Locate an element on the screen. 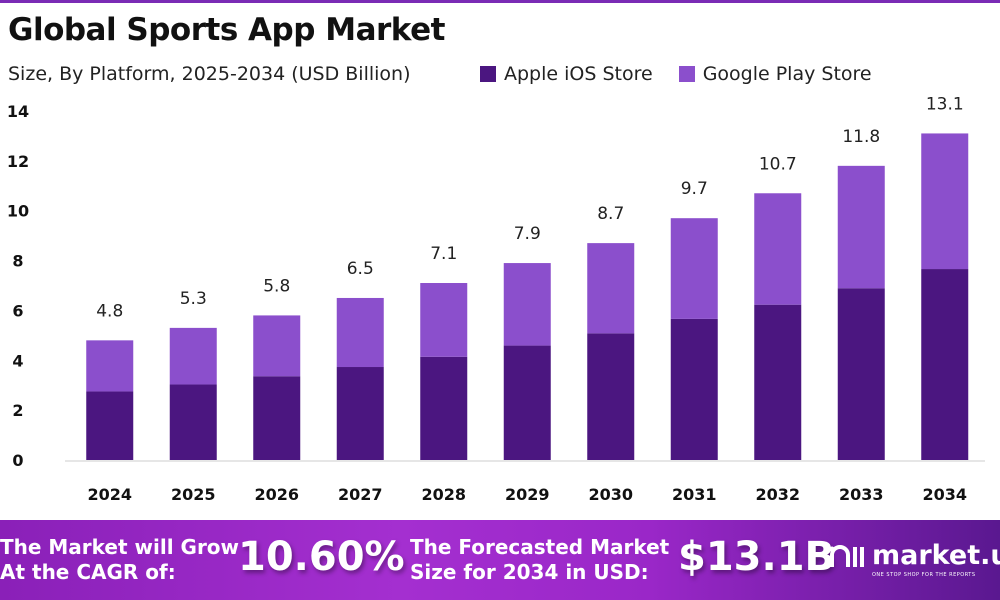 The image size is (1000, 600). bar-apple-2032 is located at coordinates (778, 382).